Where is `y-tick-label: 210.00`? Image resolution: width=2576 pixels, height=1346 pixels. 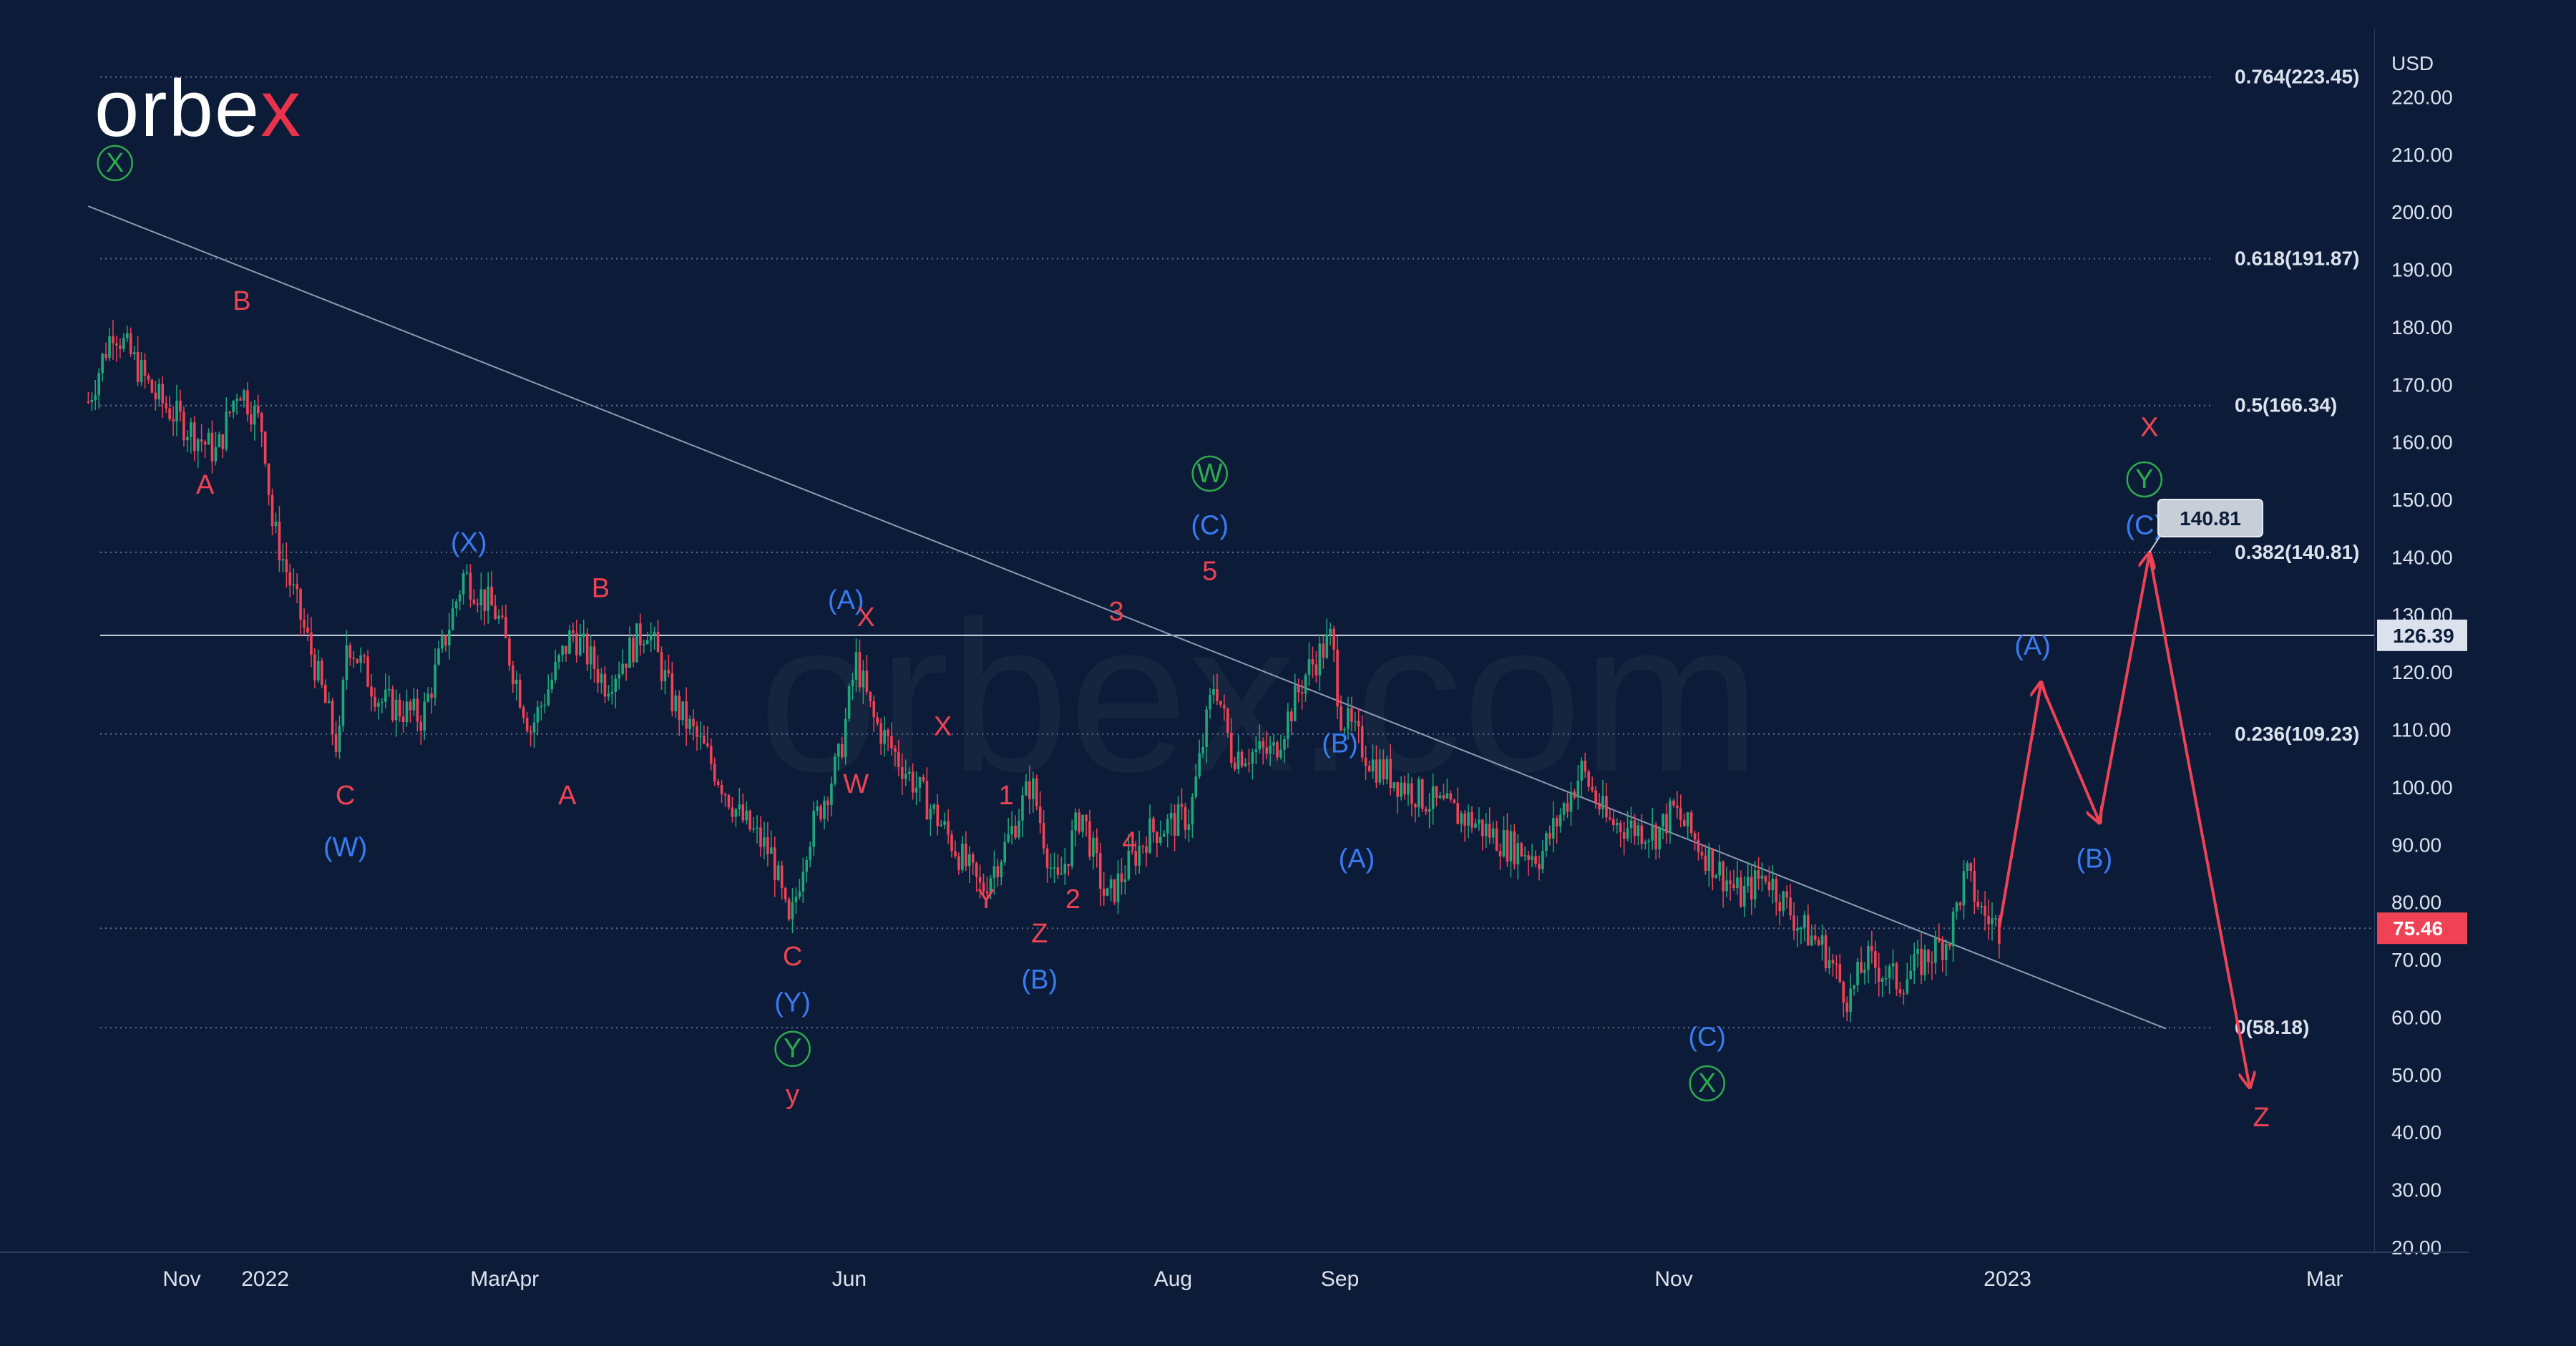
y-tick-label: 210.00 is located at coordinates (2422, 155).